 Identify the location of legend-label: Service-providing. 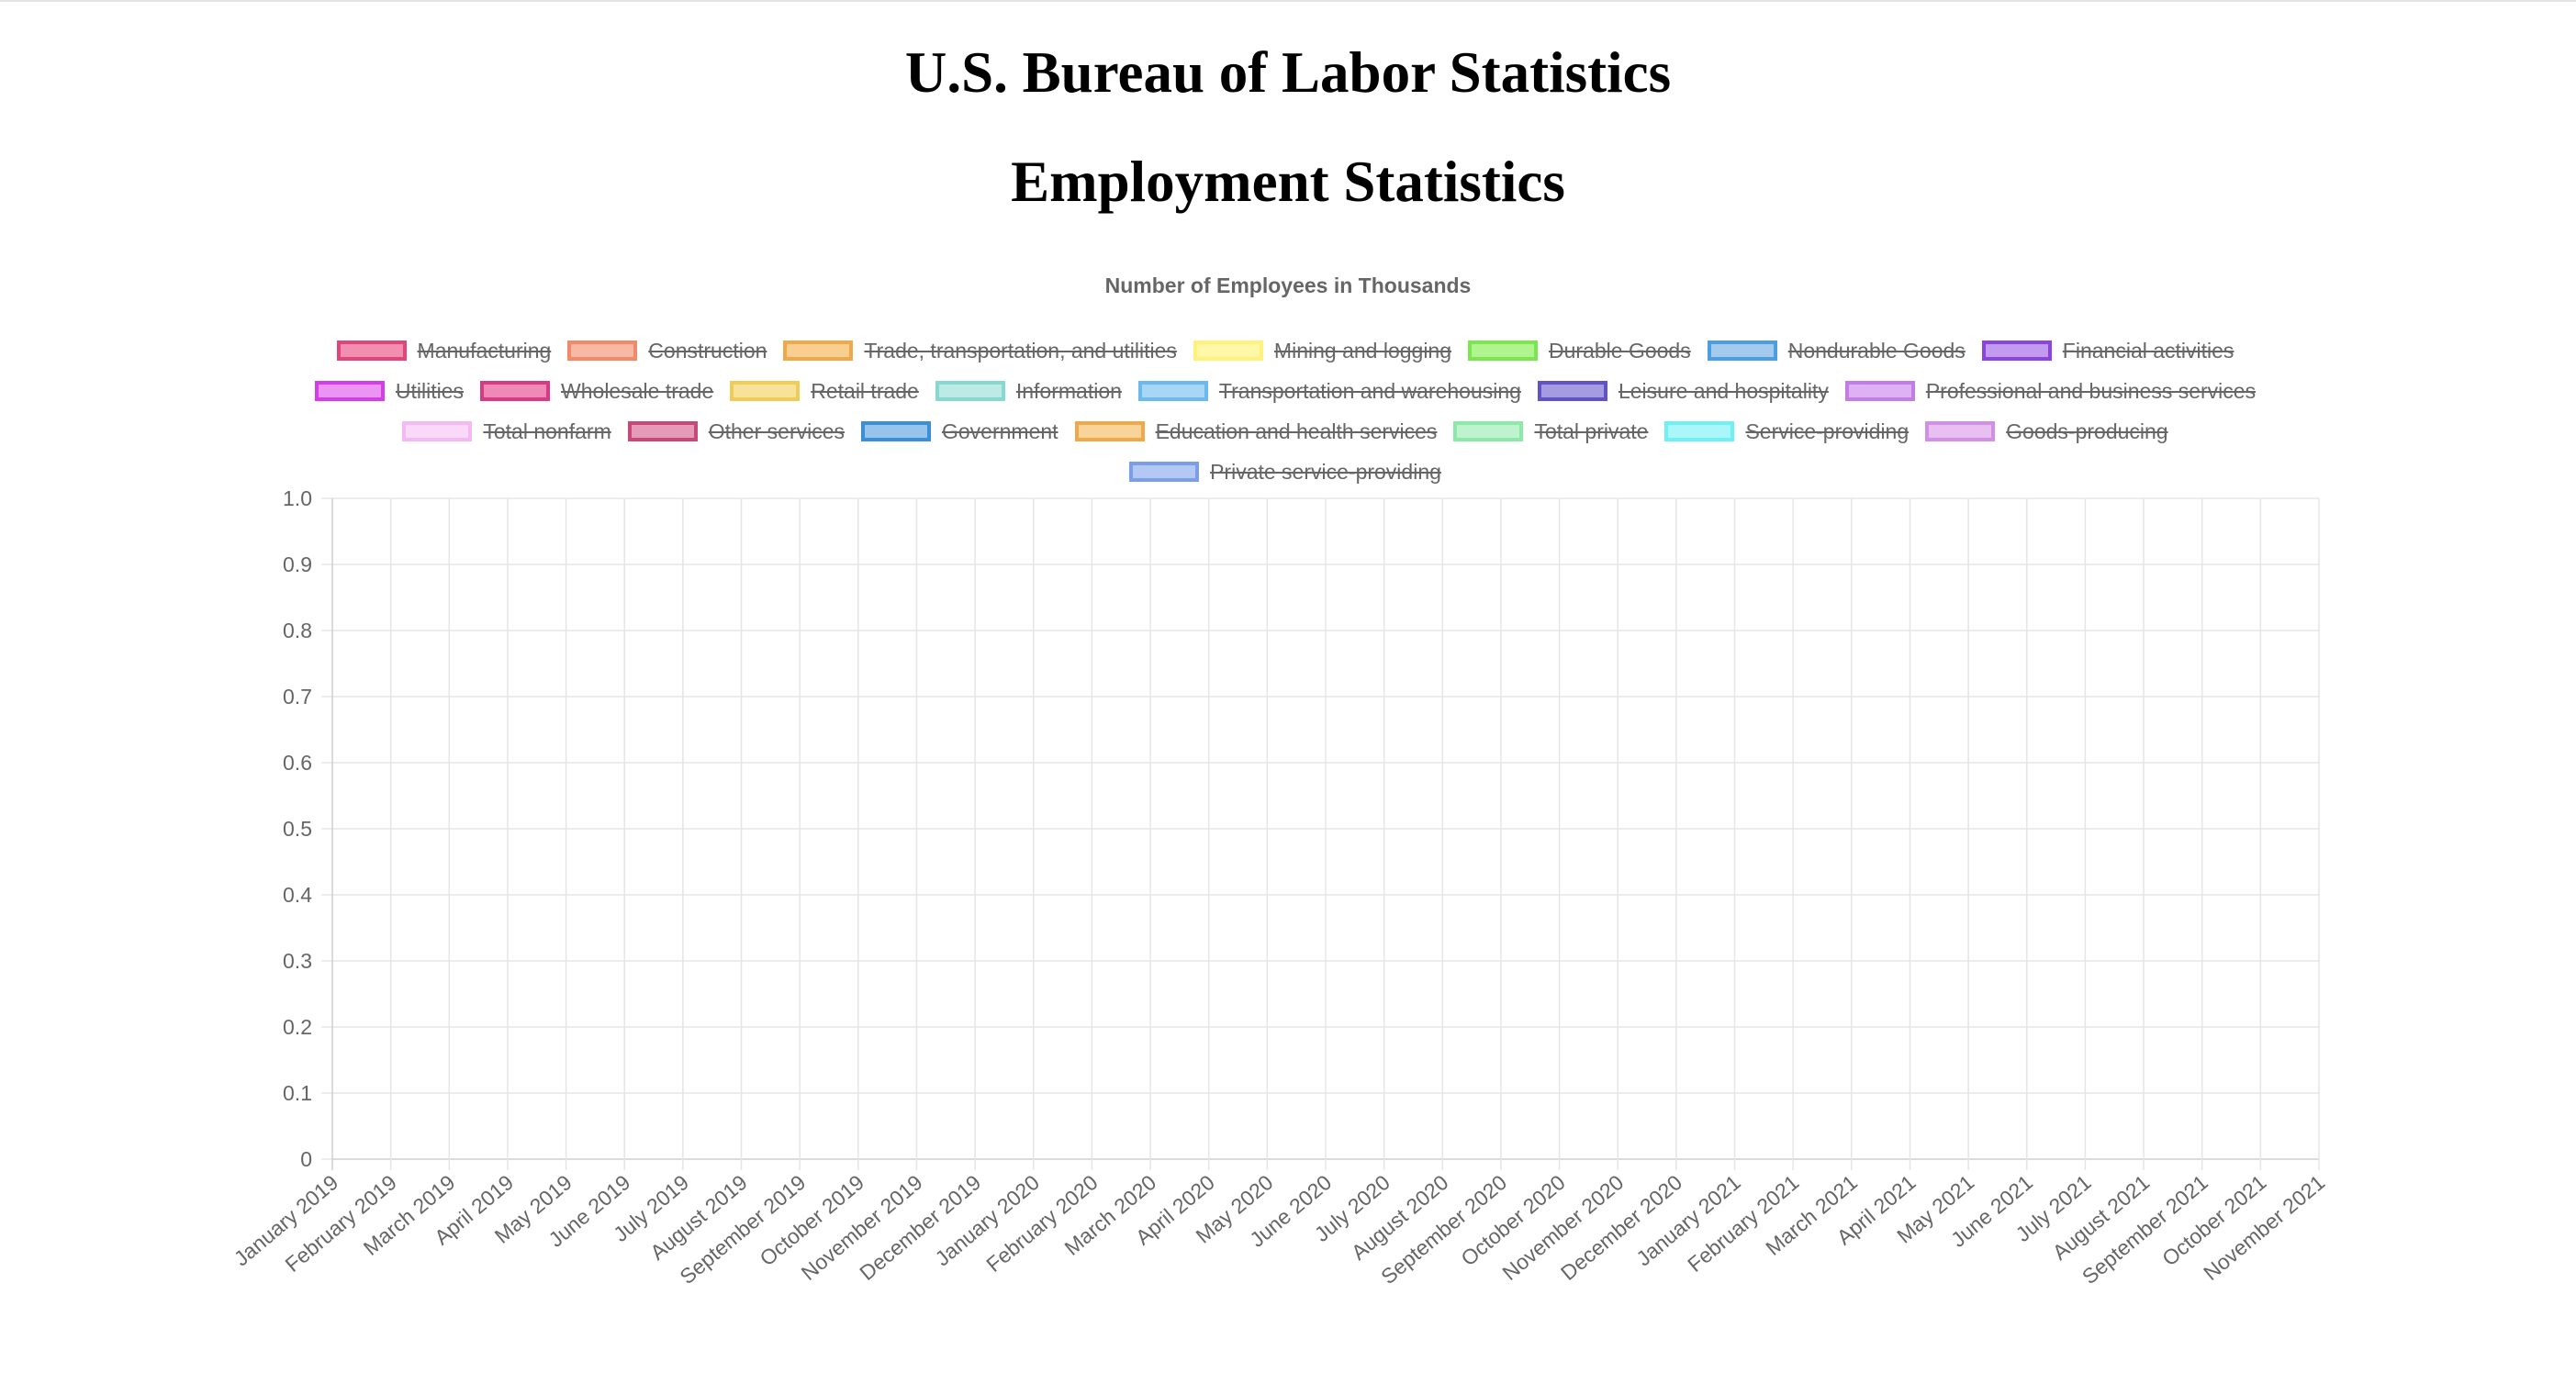
(1827, 431).